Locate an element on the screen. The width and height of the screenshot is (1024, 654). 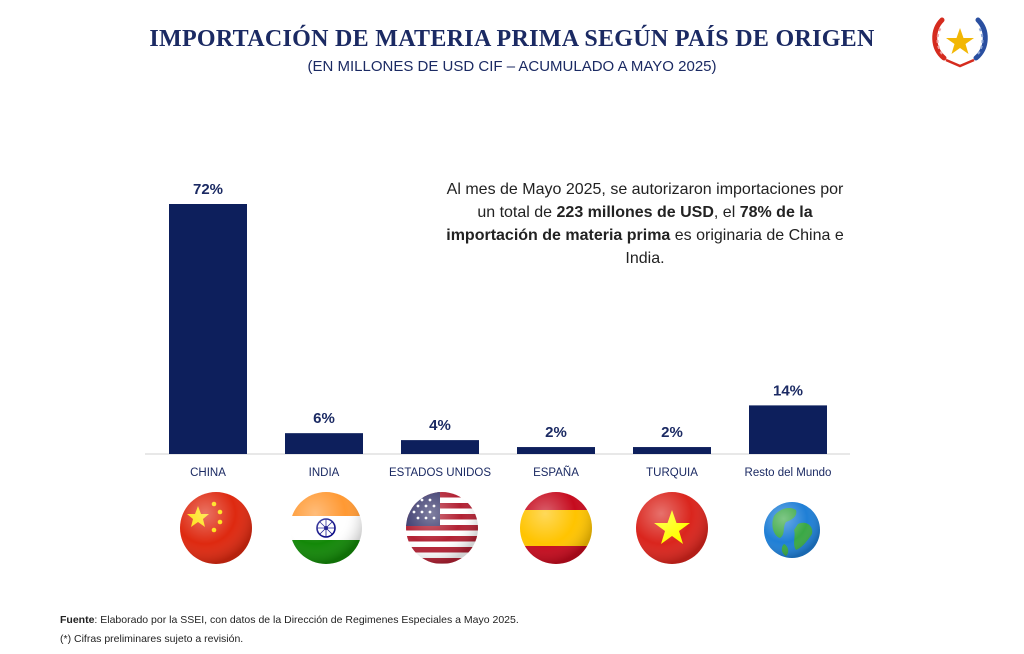
category-label: ESPAÑA is located at coordinates (556, 472).